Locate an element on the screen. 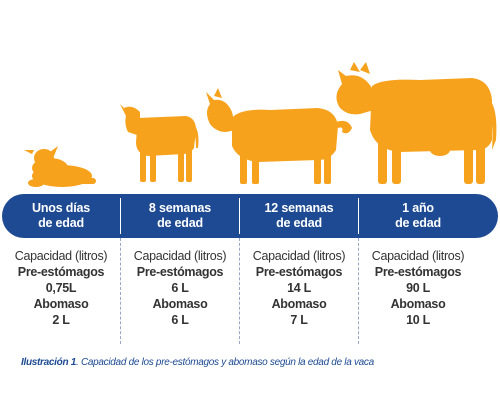 The image size is (500, 409). stage-label-2: 8 semanas de edad is located at coordinates (180, 216).